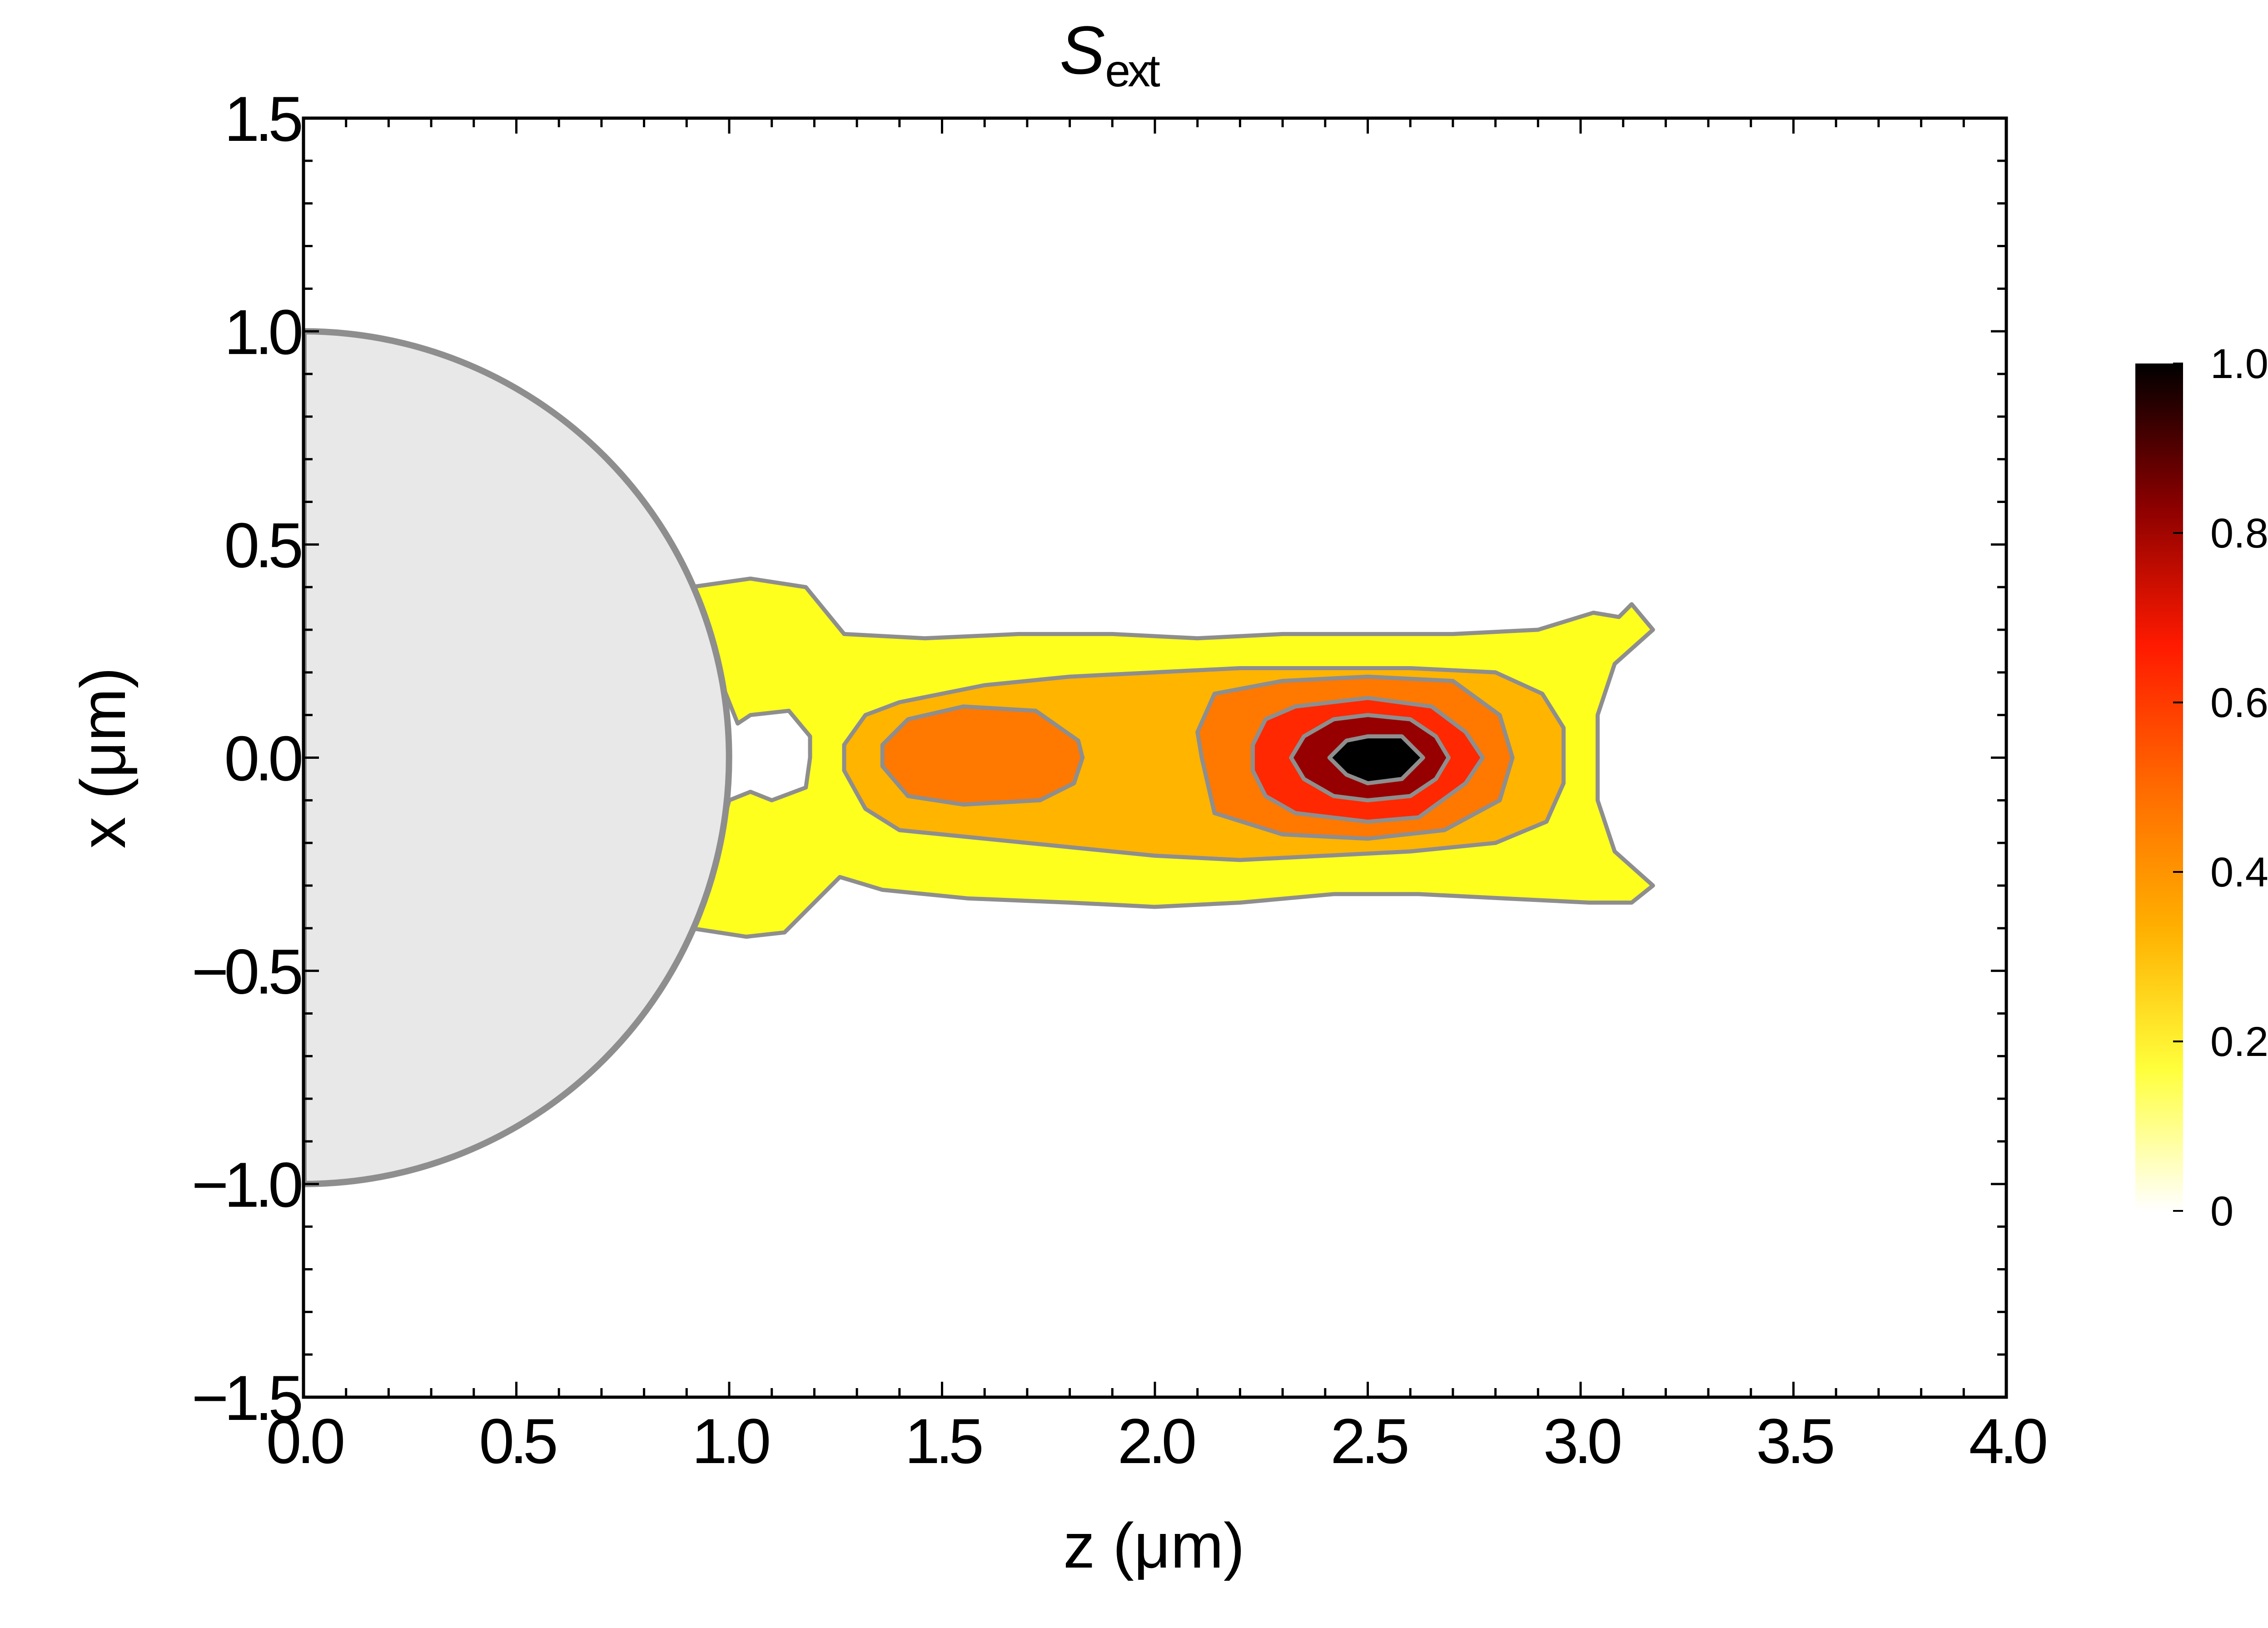  I want to click on y-tick-label: −1.0, so click(247, 1184).